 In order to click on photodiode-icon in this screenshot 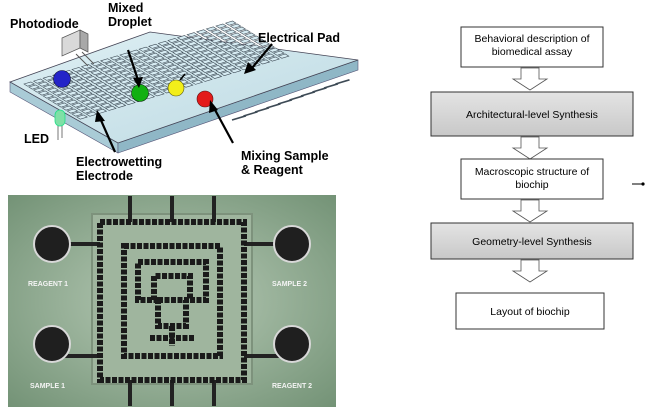, I will do `click(78, 48)`.